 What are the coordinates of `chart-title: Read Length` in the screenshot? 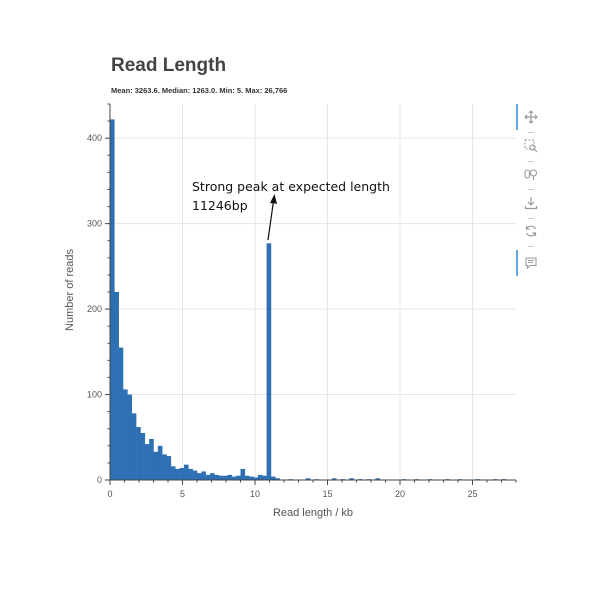 It's located at (169, 65).